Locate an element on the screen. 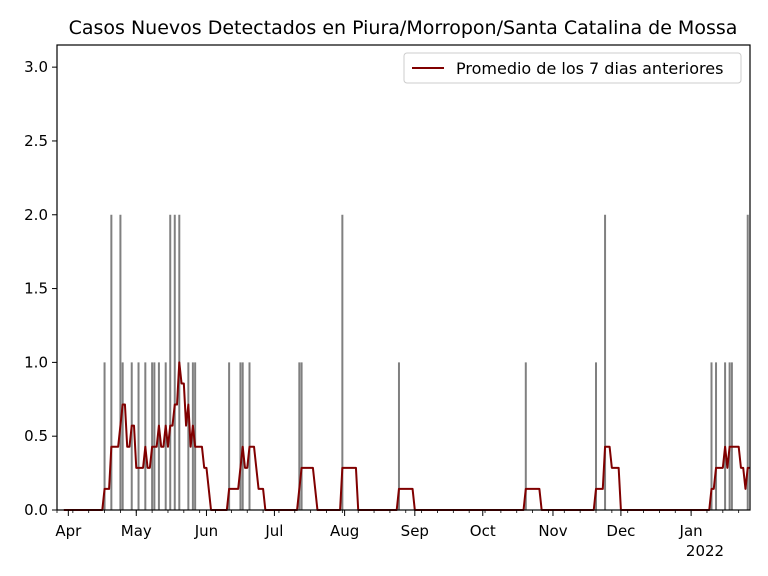 This screenshot has width=768, height=576. y-tick-label: 1.0 is located at coordinates (36, 362).